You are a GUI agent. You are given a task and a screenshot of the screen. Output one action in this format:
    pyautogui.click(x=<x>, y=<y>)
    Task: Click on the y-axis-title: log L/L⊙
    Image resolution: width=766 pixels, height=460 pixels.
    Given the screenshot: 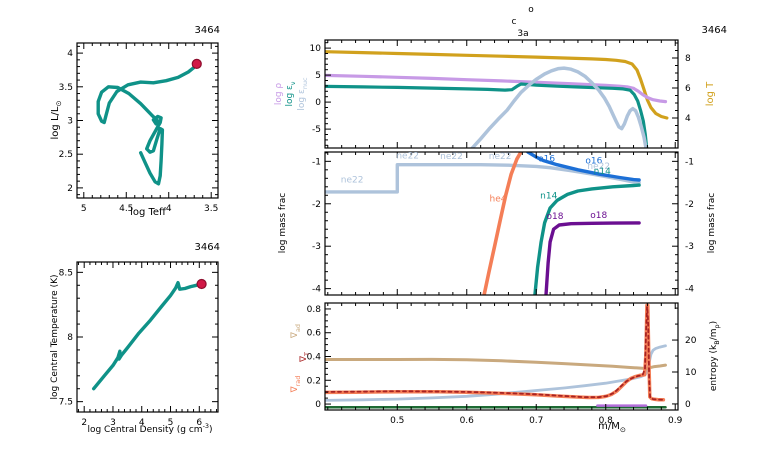 What is the action you would take?
    pyautogui.click(x=56, y=120)
    